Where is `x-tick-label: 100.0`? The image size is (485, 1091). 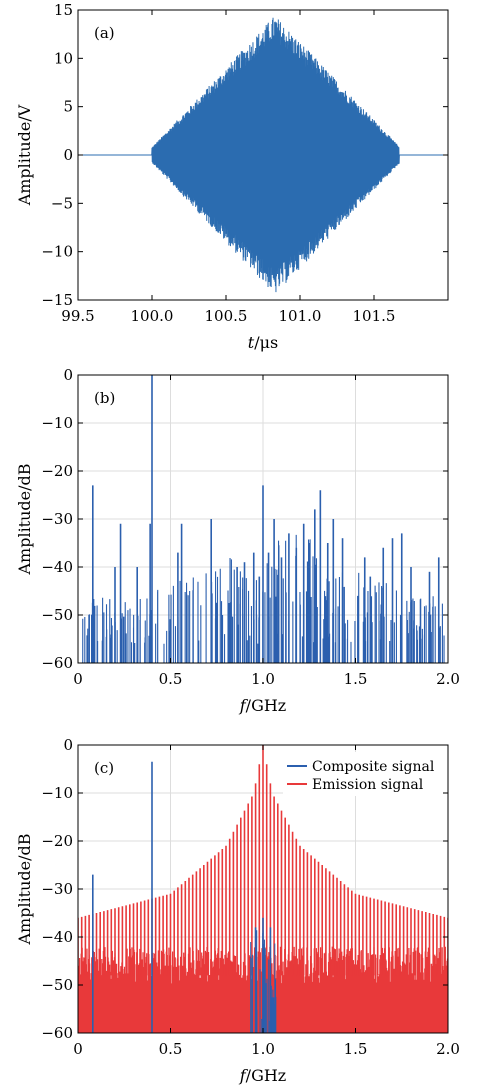
x-tick-label: 100.0 is located at coordinates (152, 316).